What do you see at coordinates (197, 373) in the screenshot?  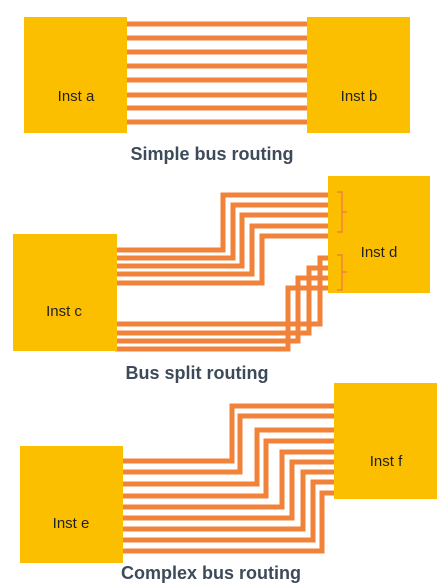 I see `split-bus-caption: Bus split routing` at bounding box center [197, 373].